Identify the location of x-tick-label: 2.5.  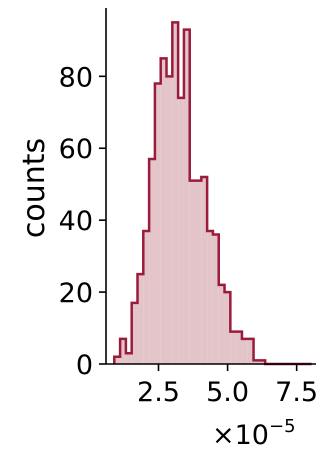
(158, 392).